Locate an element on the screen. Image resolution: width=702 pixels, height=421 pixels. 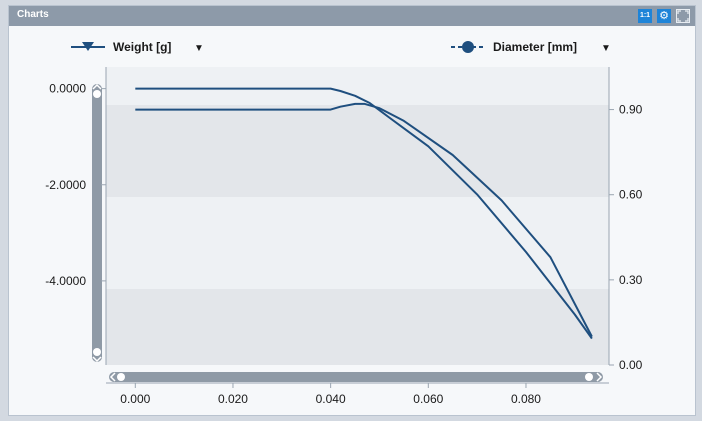
scroll-handle-left is located at coordinates (121, 377).